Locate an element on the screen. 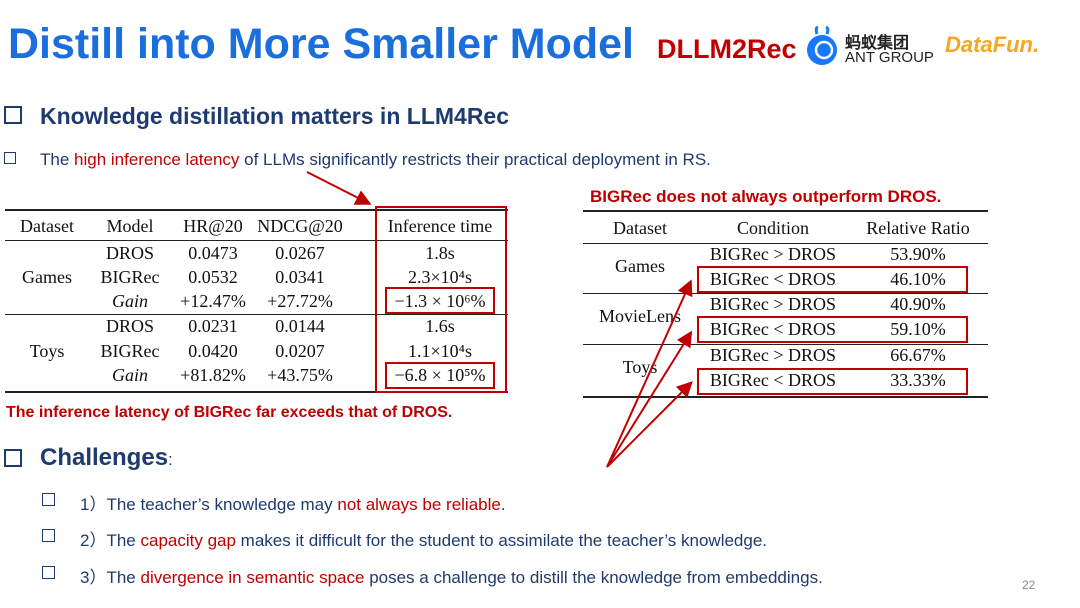 This screenshot has height=608, width=1080. table-cell: −6.8 × 10⁵% is located at coordinates (440, 375).